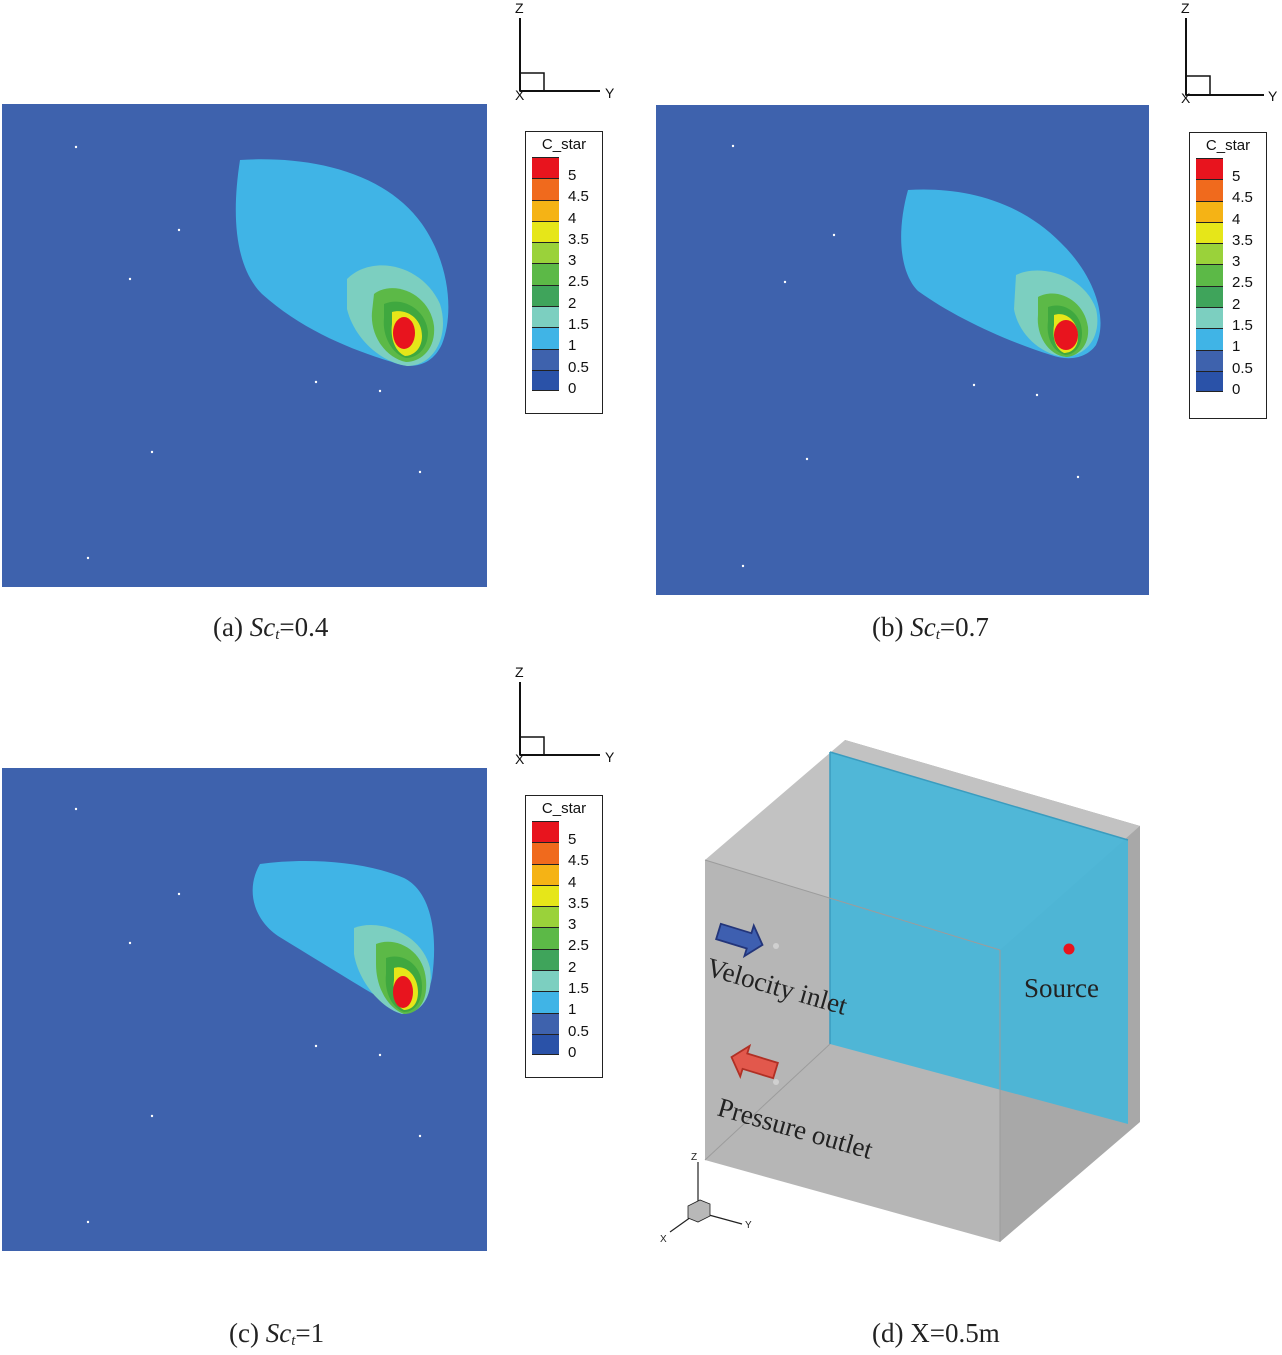 This screenshot has height=1355, width=1282. What do you see at coordinates (520, 95) in the screenshot?
I see `axis-label-x: X` at bounding box center [520, 95].